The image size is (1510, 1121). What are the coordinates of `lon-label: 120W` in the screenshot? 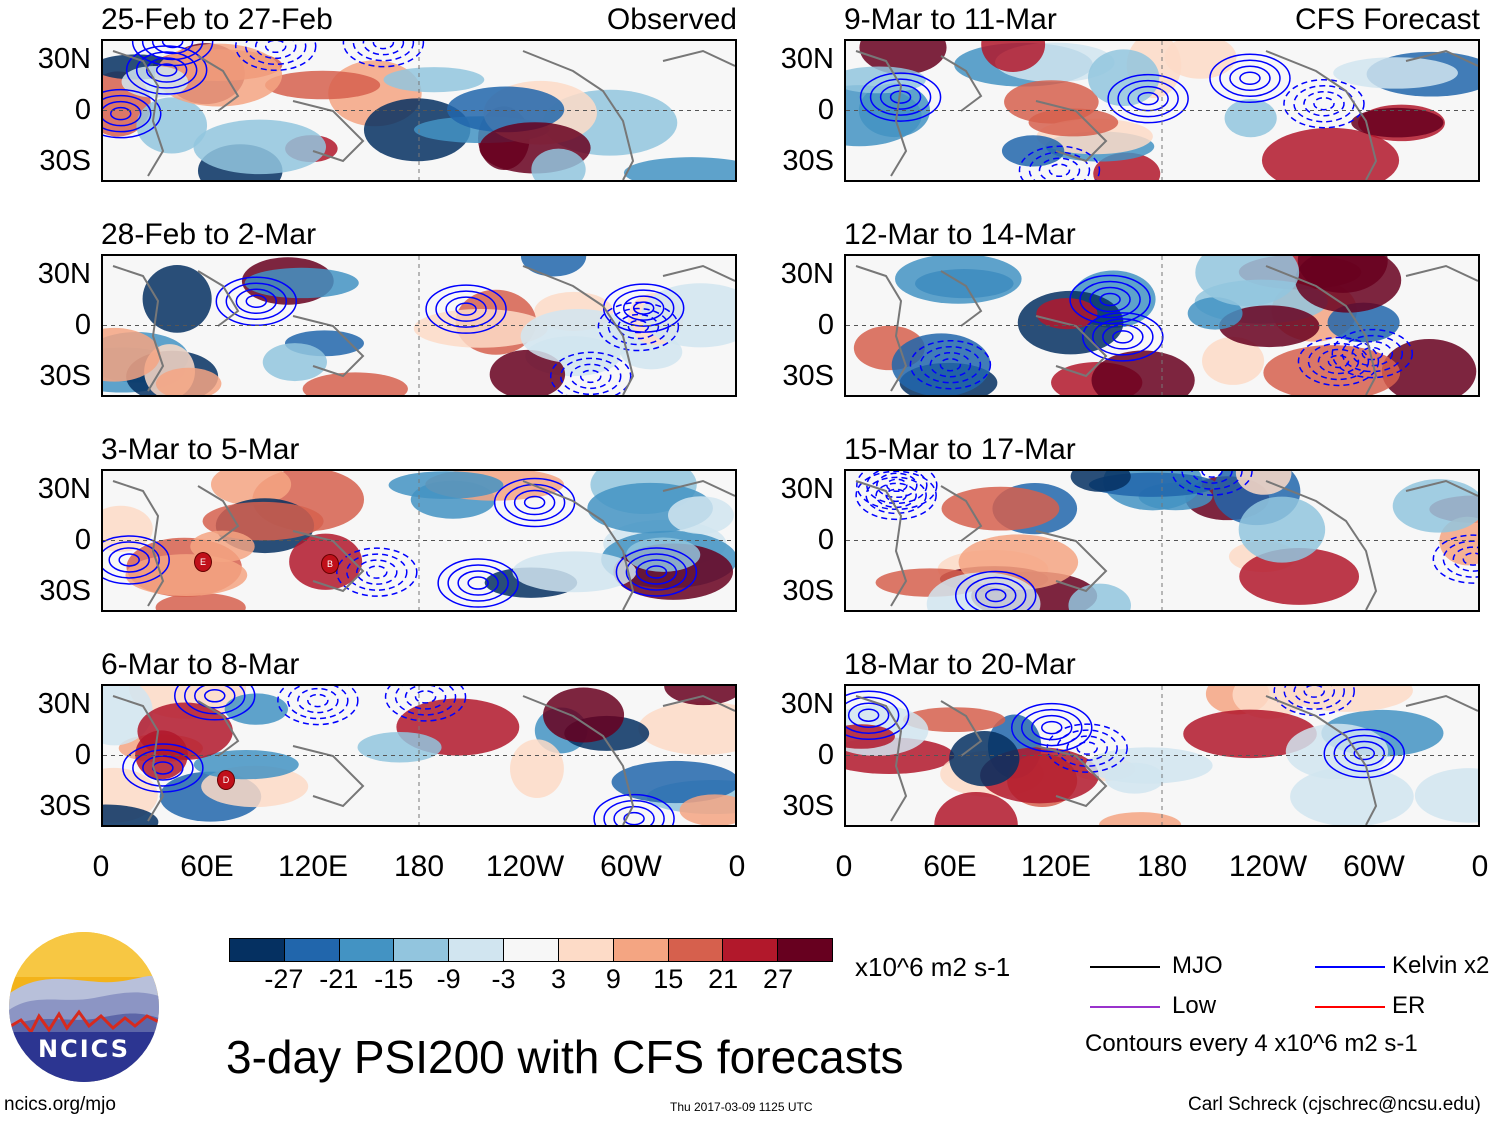 It's located at (1268, 866).